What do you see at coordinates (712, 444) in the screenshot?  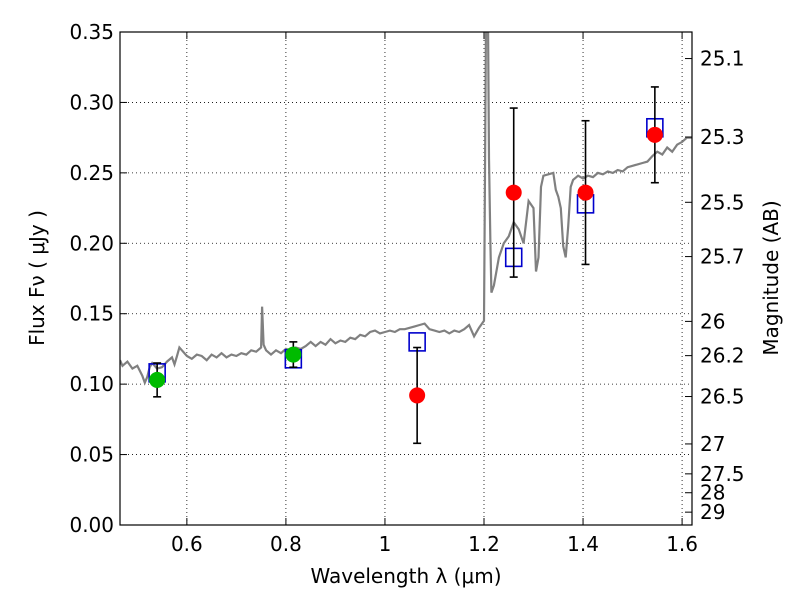 I see `mag-tick-label: 27` at bounding box center [712, 444].